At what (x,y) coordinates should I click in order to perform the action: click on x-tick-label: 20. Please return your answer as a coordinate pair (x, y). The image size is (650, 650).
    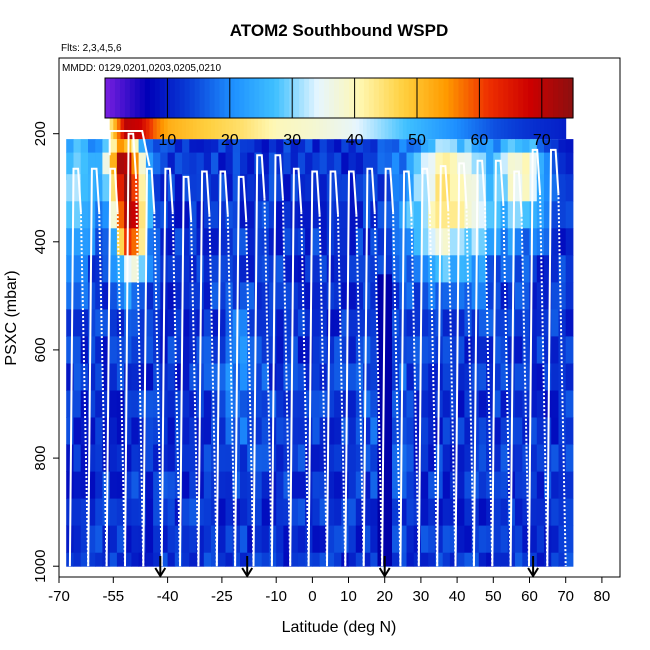
    Looking at the image, I should click on (384, 596).